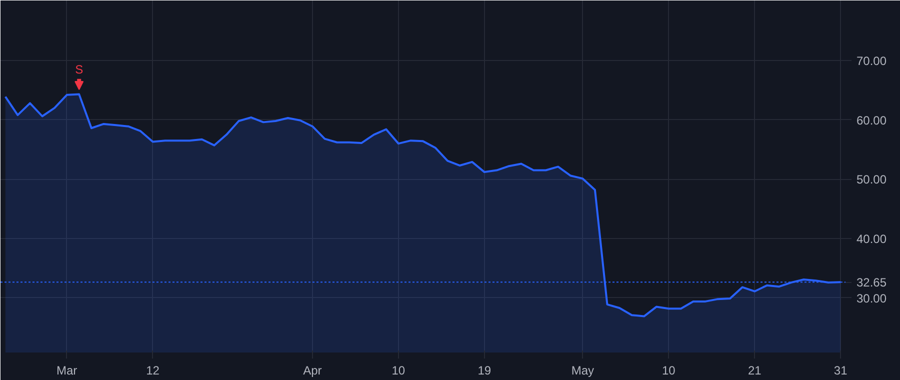 This screenshot has height=380, width=900. I want to click on x-tick-label: May, so click(582, 371).